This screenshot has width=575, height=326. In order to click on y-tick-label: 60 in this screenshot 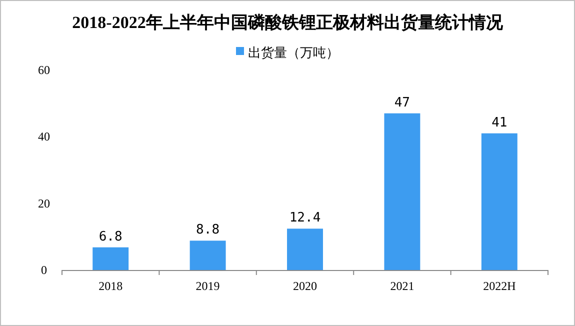, I will do `click(44, 70)`.